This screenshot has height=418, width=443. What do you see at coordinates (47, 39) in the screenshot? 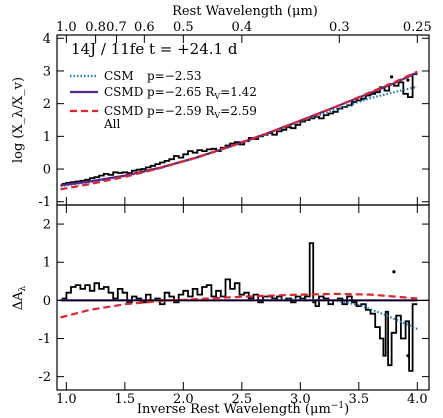
I see `y-tick-label: 4` at bounding box center [47, 39].